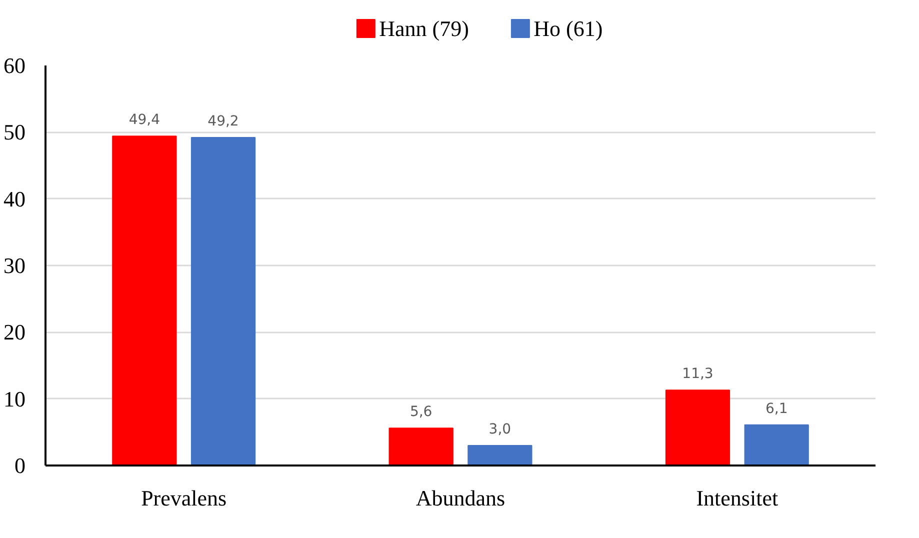 The image size is (919, 538). I want to click on y-tick-label: 20, so click(15, 332).